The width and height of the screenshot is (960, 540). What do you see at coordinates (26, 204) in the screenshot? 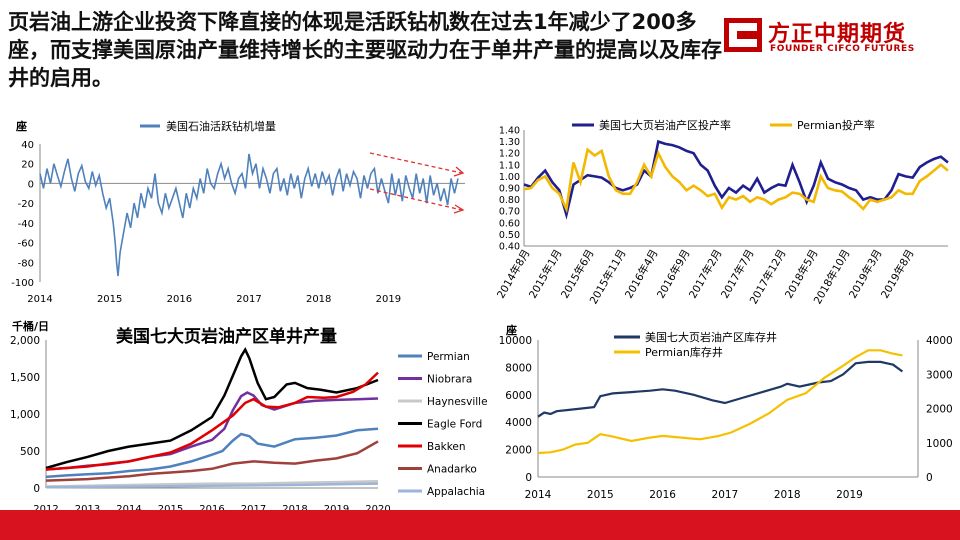
I see `y-tick-label: -20` at bounding box center [26, 204].